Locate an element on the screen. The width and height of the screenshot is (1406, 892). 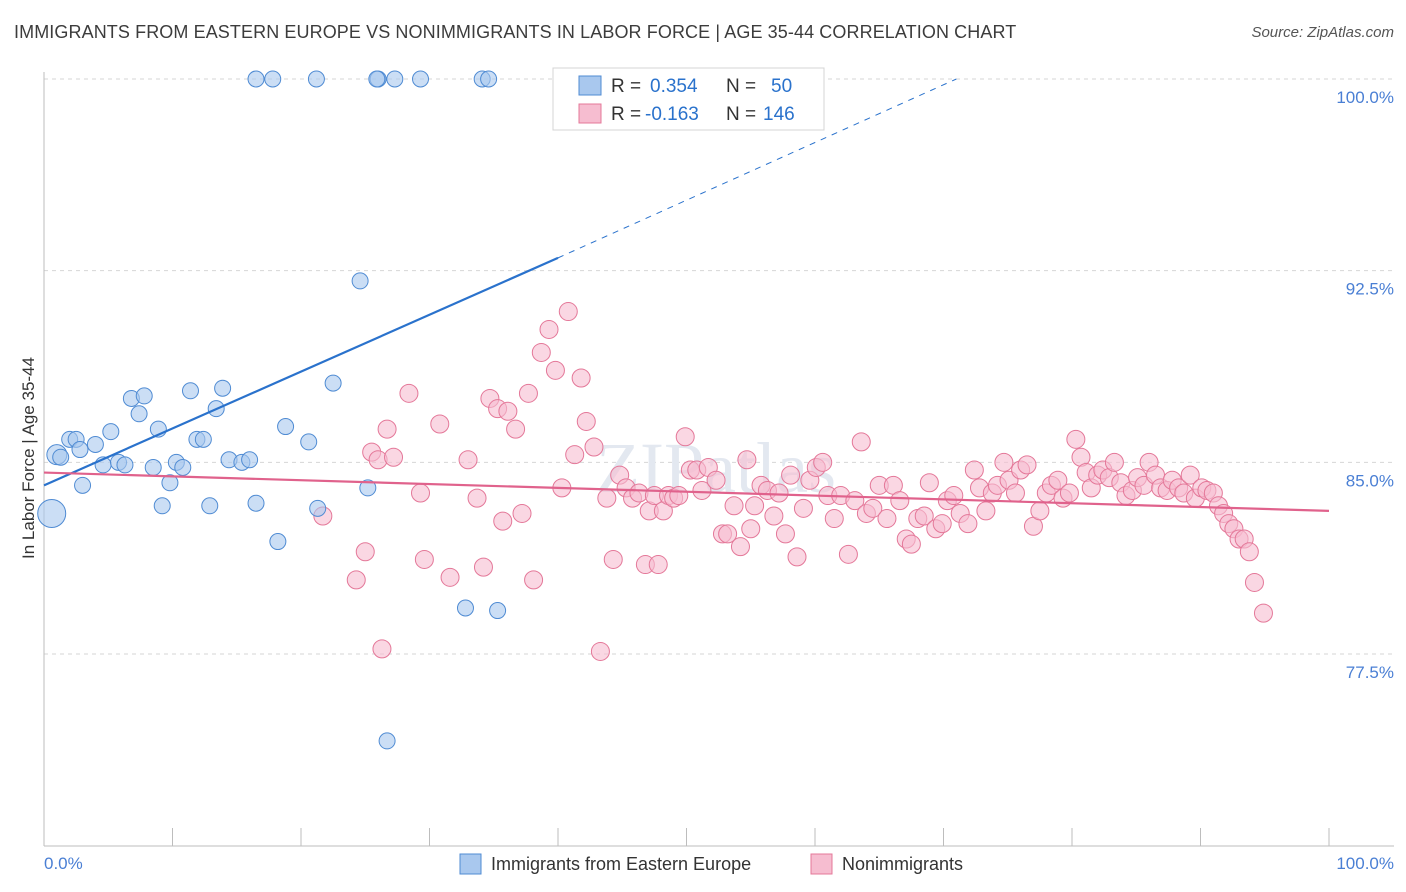
stats-legend: R = 0.354 N = 50 R = -0.163 N = 146 is located at coordinates (688, 99).